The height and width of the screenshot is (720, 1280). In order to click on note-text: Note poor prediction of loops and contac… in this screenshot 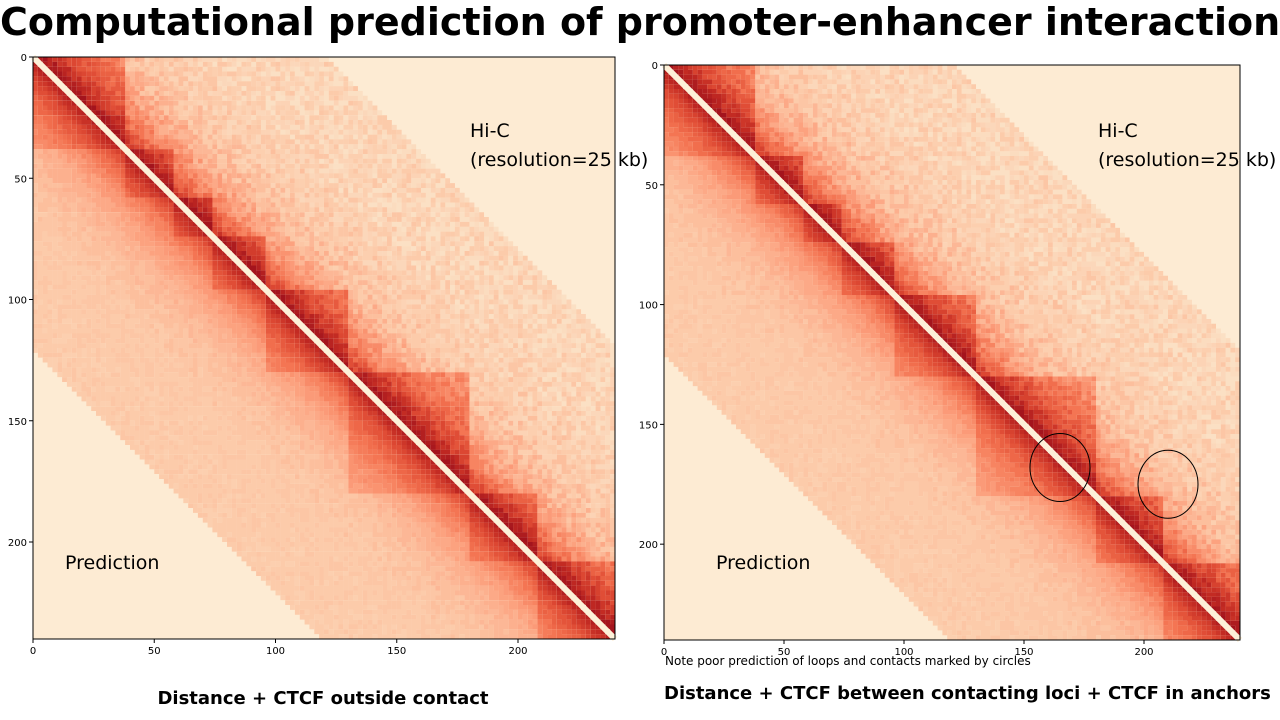, I will do `click(848, 661)`.